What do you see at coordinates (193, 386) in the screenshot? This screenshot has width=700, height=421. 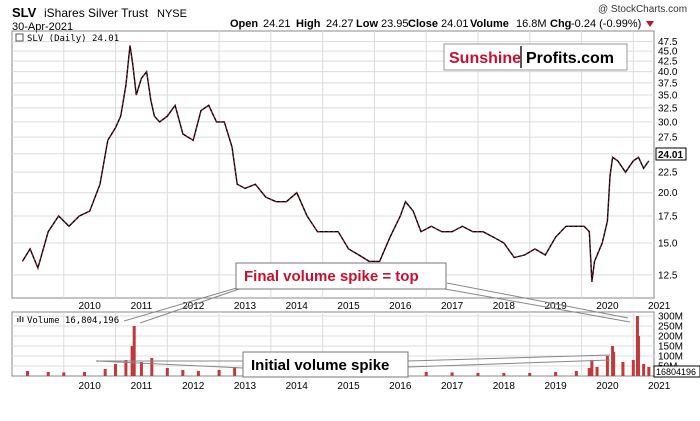 I see `volume-x-tick-label: 2012` at bounding box center [193, 386].